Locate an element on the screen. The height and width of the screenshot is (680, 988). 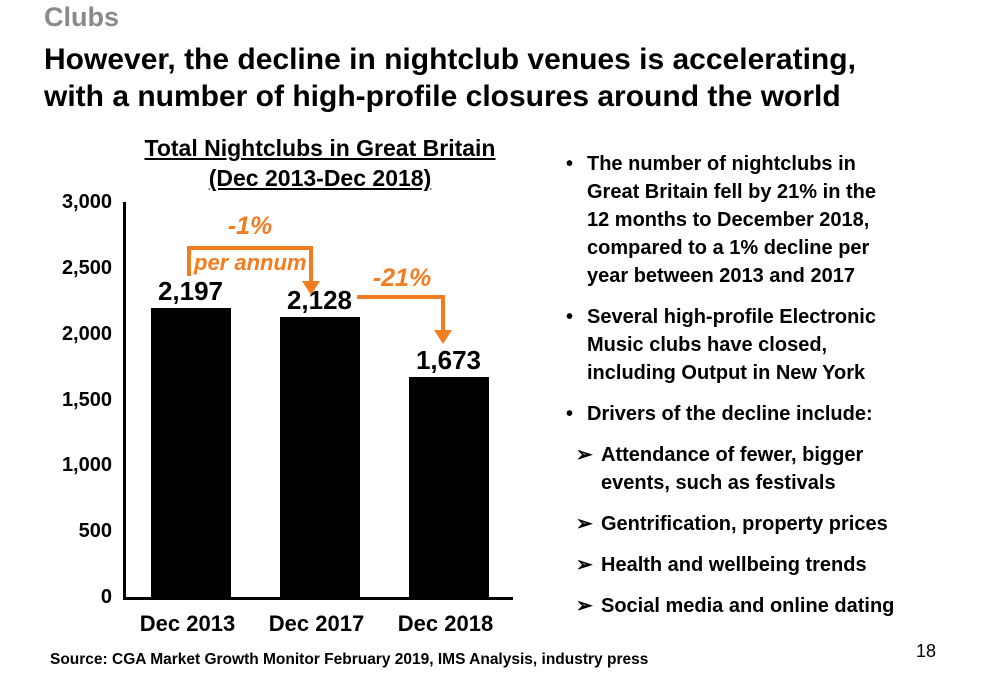
decline-line is located at coordinates (401, 297).